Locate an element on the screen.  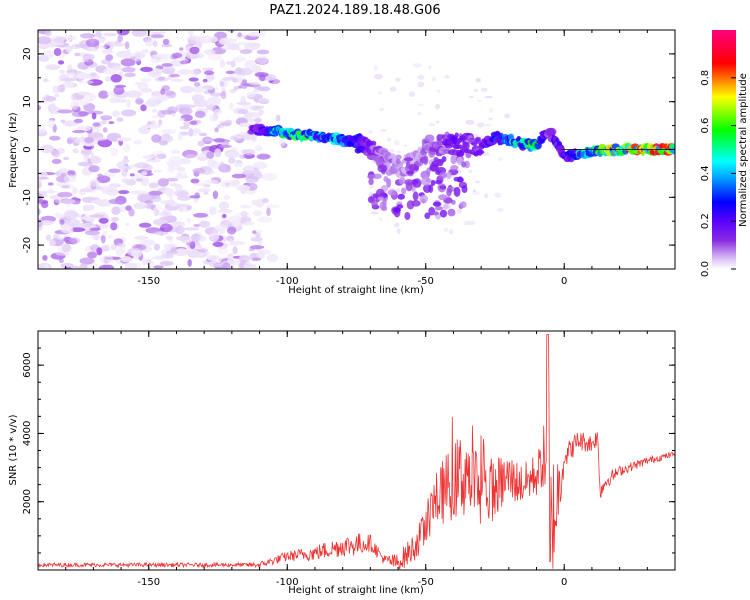
snr-x-axis-label: Height of straight line (km) is located at coordinates (356, 590).